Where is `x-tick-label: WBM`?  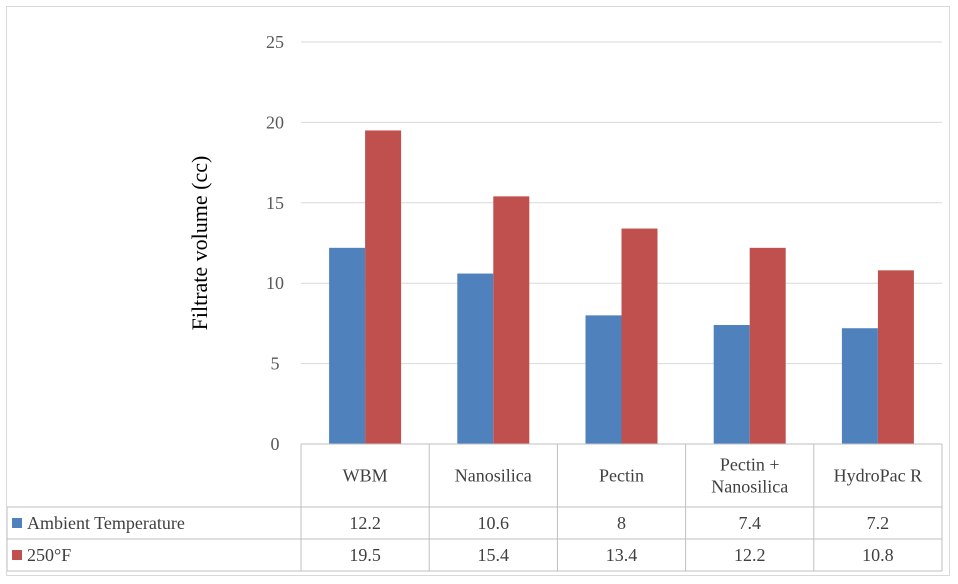 x-tick-label: WBM is located at coordinates (365, 476).